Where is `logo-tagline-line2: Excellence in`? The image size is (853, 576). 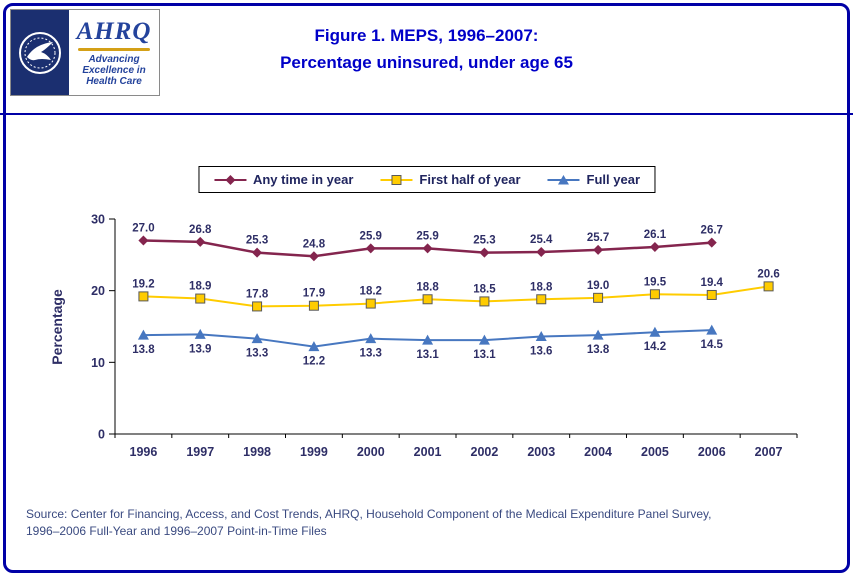 logo-tagline-line2: Excellence in is located at coordinates (114, 70).